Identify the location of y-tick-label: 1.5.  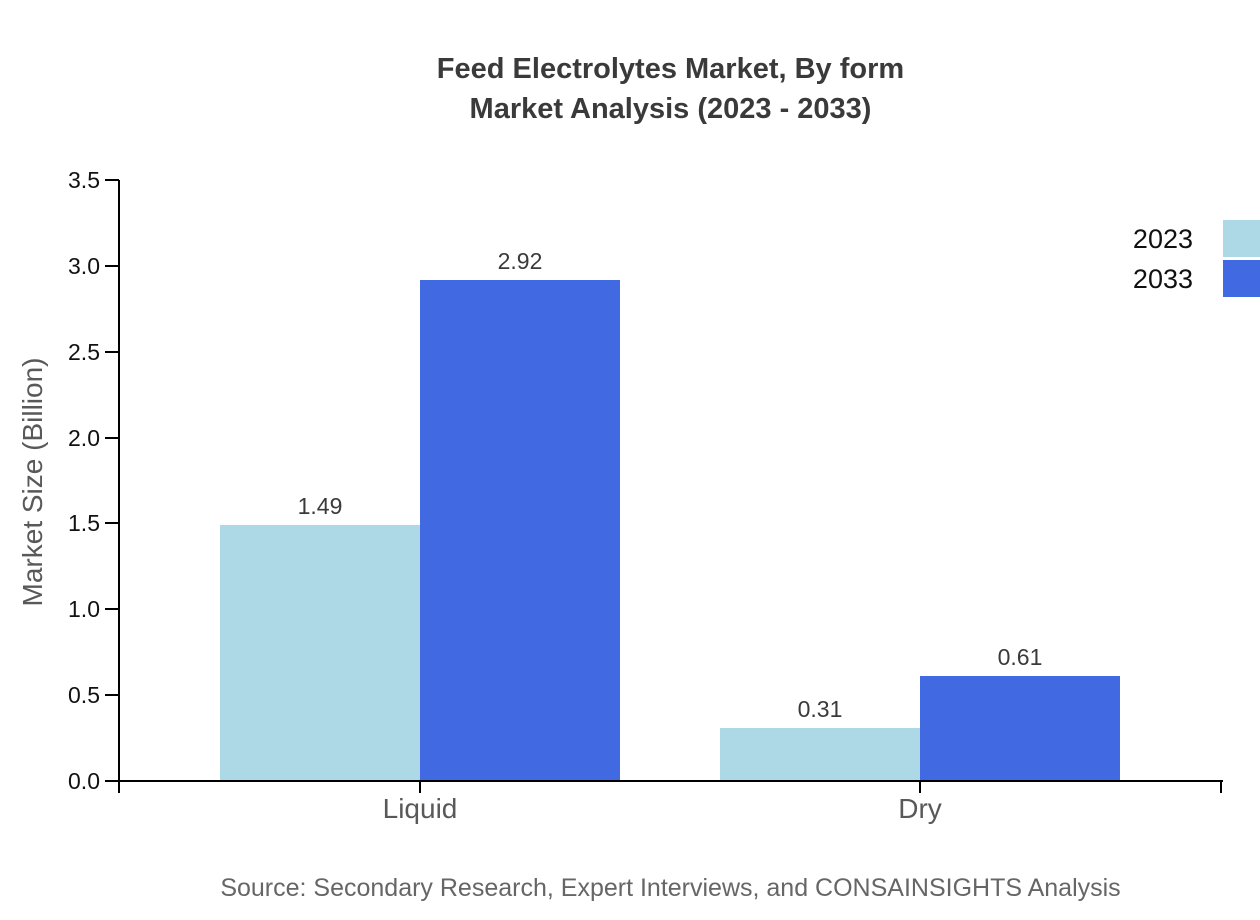
(84, 523).